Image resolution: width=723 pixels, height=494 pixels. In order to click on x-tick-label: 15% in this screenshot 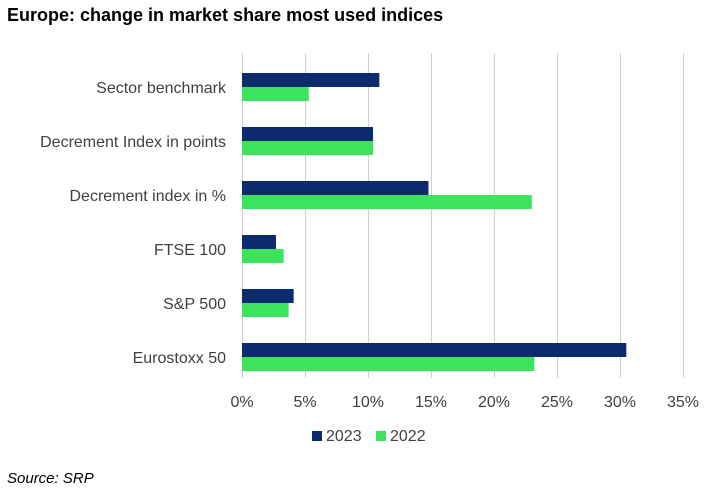, I will do `click(431, 402)`.